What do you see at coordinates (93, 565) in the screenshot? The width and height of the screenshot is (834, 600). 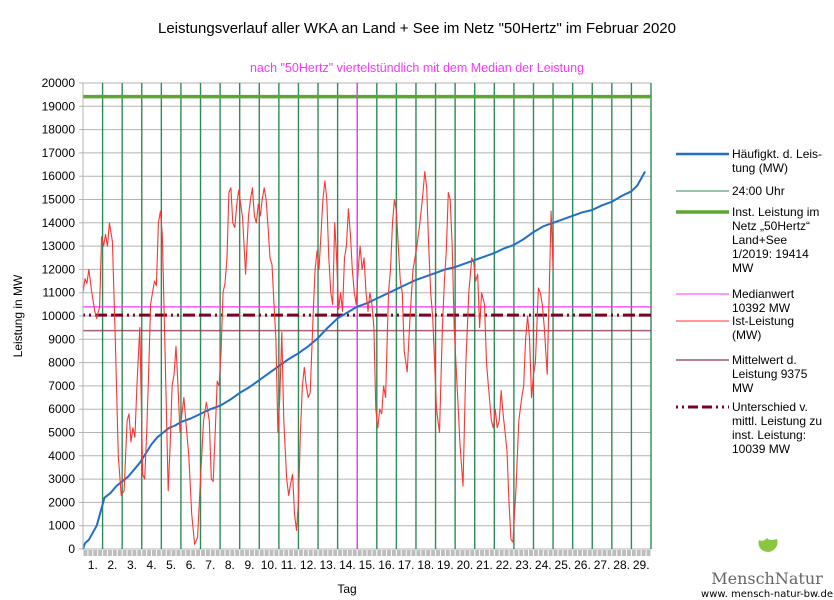 I see `x-tick-label: 1.` at bounding box center [93, 565].